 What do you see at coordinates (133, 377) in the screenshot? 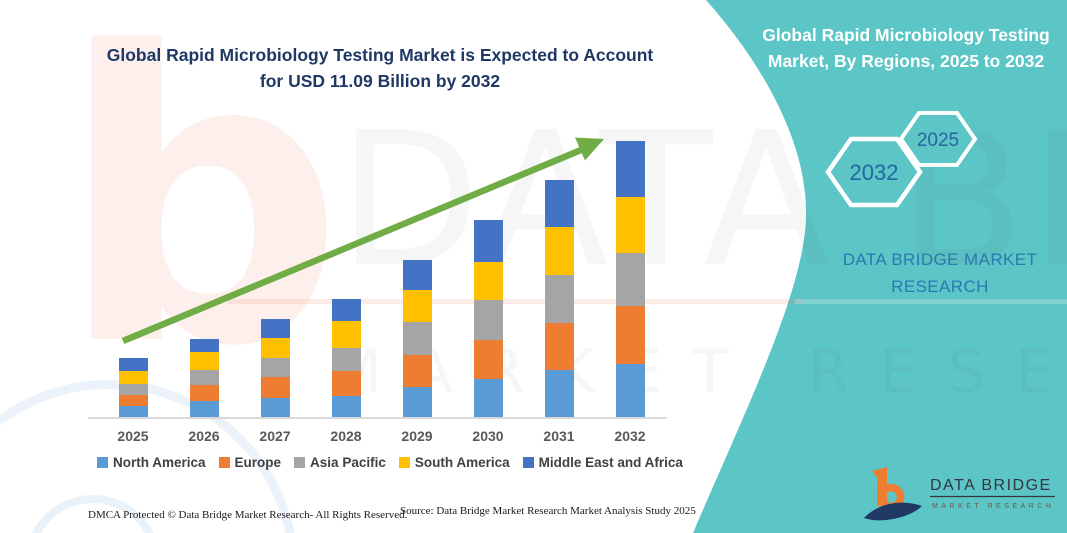
I see `bar-segment-2025-south-america` at bounding box center [133, 377].